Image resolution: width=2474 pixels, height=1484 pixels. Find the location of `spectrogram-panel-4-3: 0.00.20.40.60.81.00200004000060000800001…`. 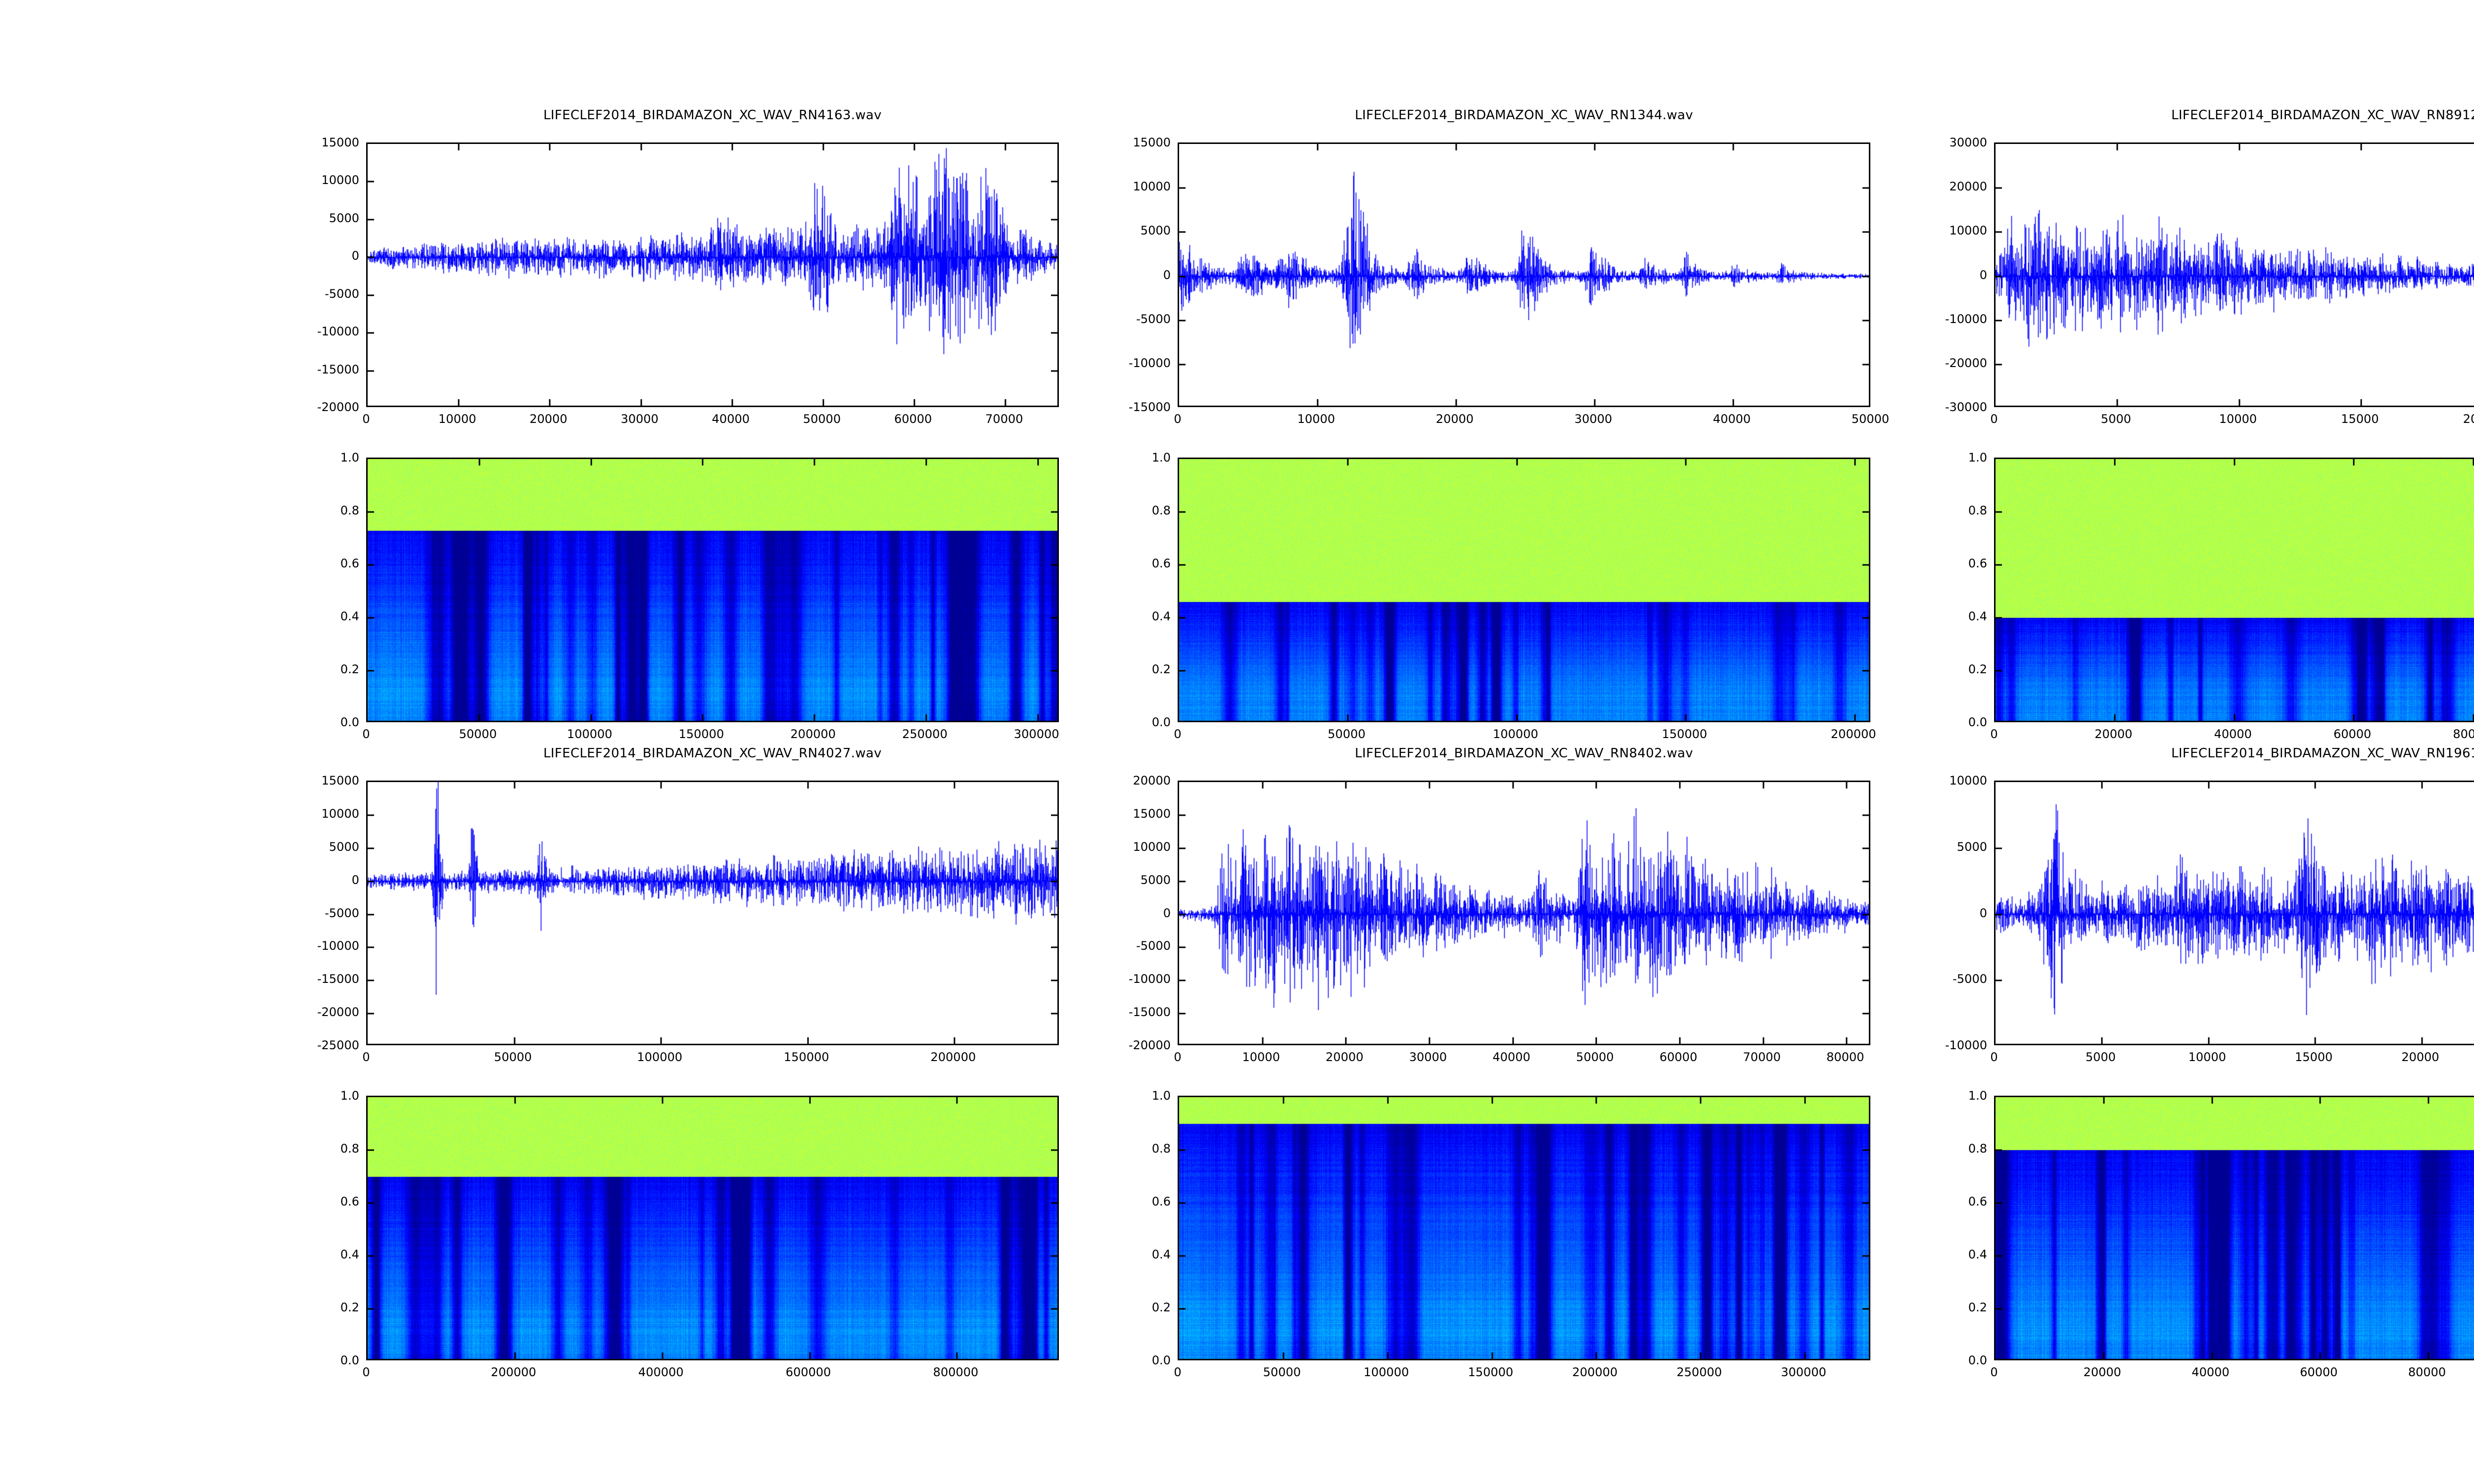

spectrogram-panel-4-3: 0.00.20.40.60.81.00200004000060000800001… is located at coordinates (2177, 1233).